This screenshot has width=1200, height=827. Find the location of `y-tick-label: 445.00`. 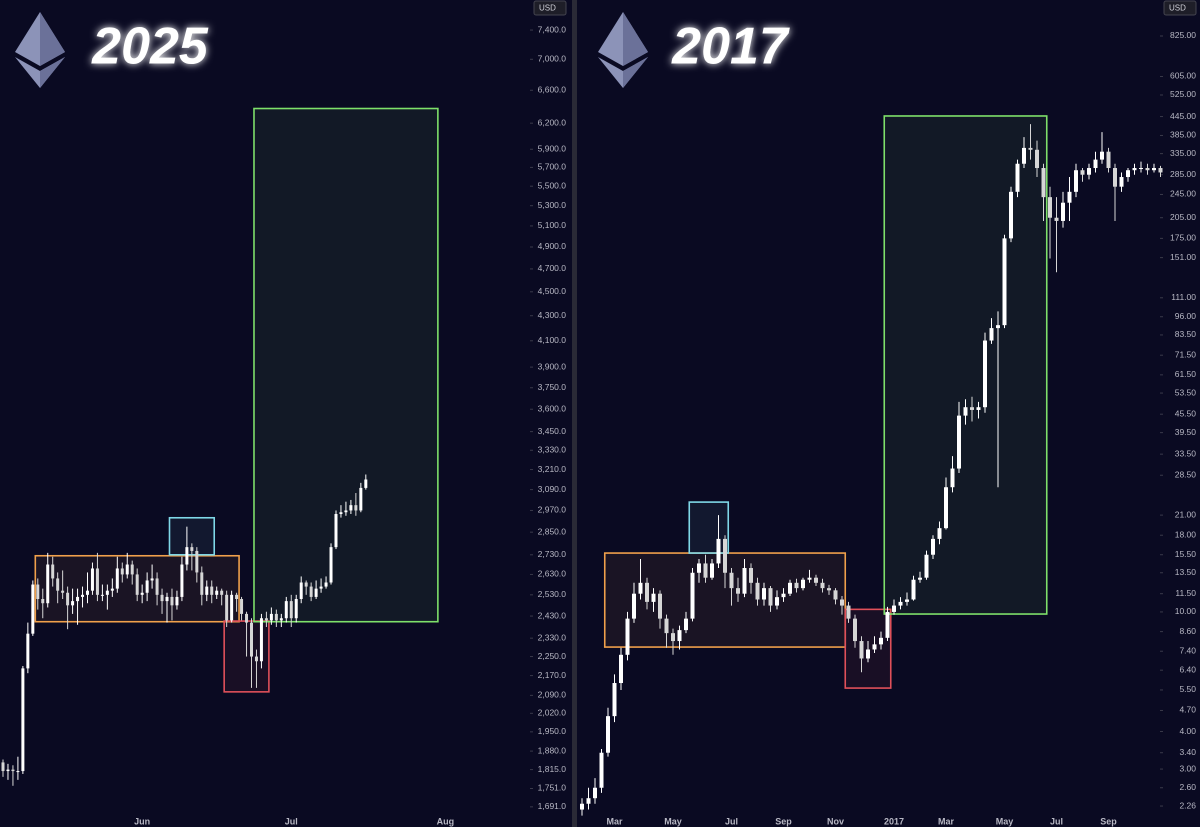

y-tick-label: 445.00 is located at coordinates (1183, 116).